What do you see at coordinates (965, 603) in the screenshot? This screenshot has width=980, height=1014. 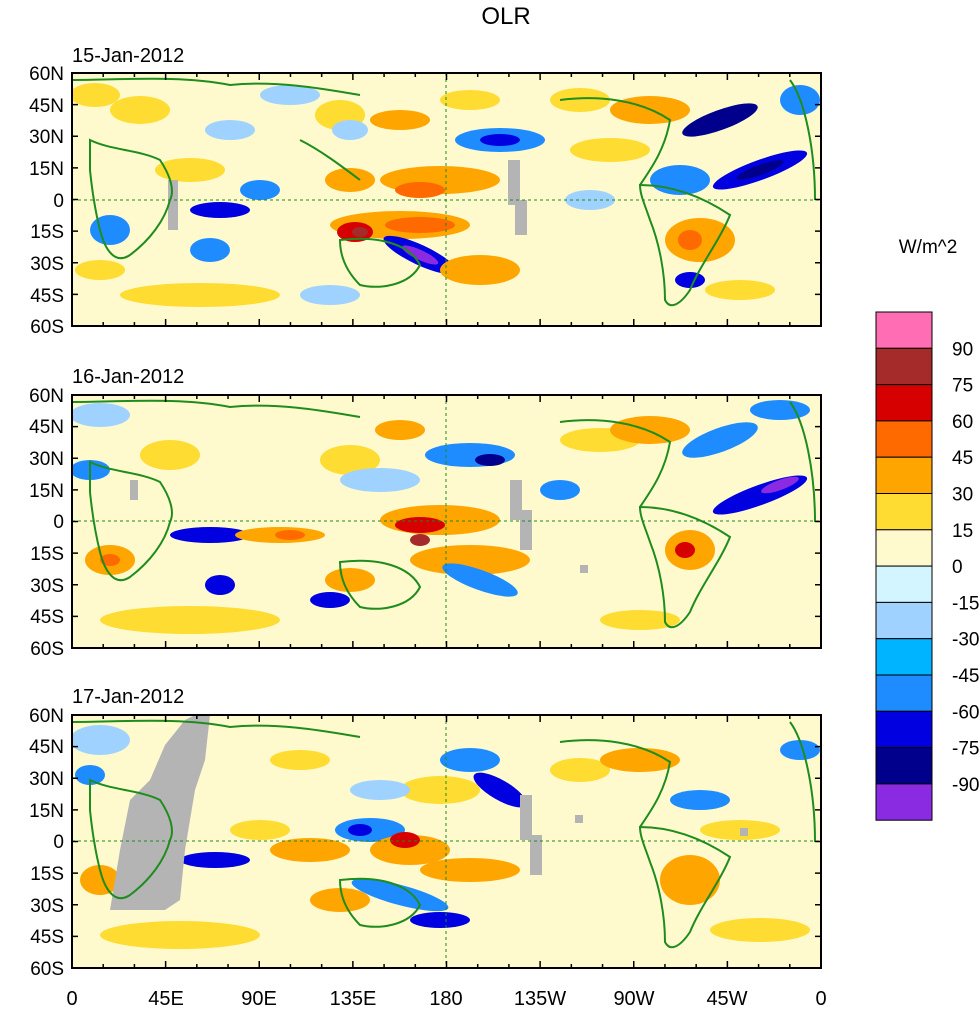 I see `colorbar-label: -15` at bounding box center [965, 603].